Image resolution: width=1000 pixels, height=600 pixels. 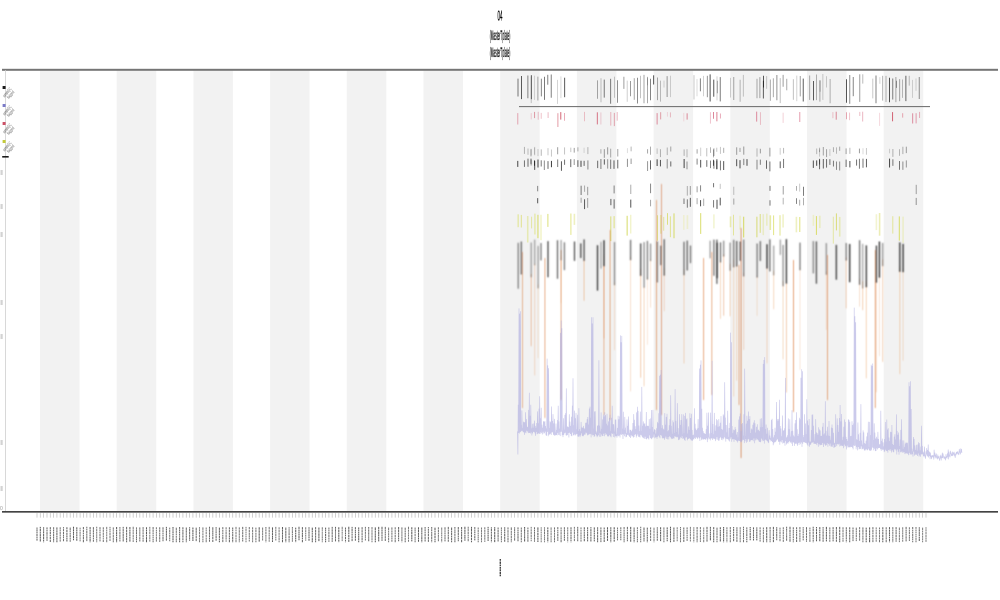 I want to click on svg-text: 04, so click(x=500, y=16).